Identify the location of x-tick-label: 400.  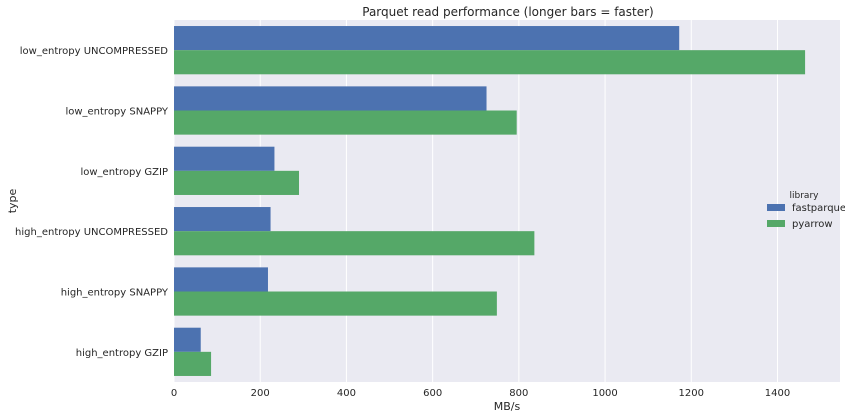
(346, 393).